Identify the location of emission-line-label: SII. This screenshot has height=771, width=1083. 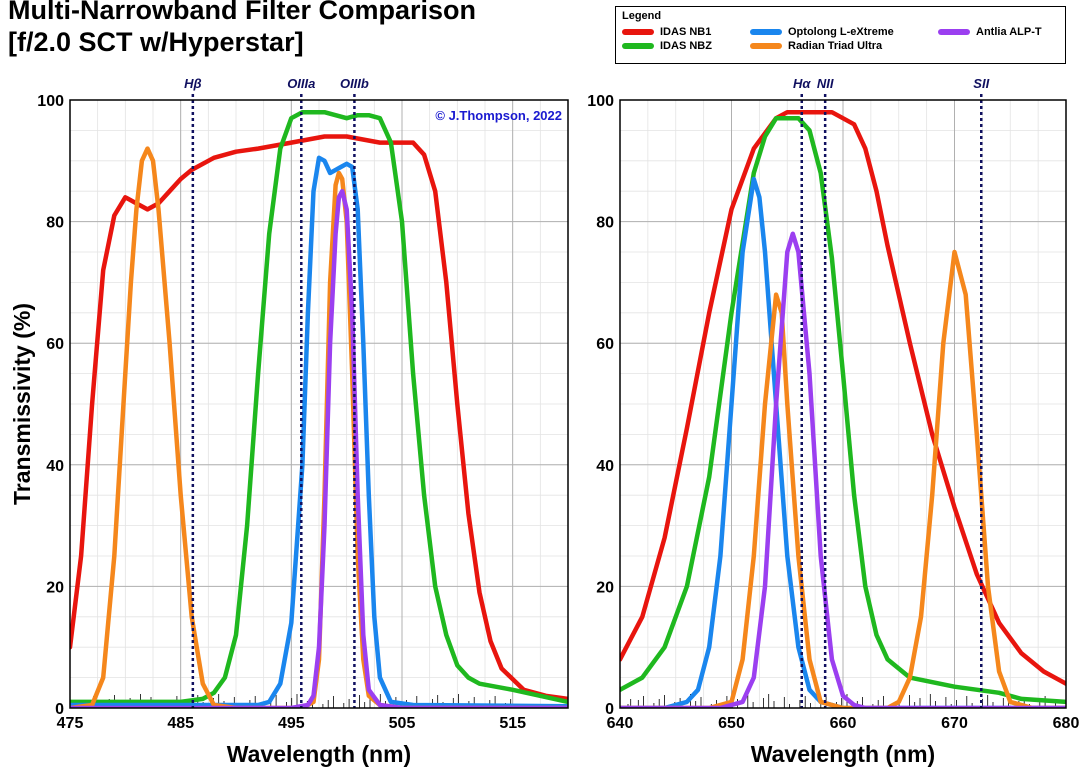
(981, 83).